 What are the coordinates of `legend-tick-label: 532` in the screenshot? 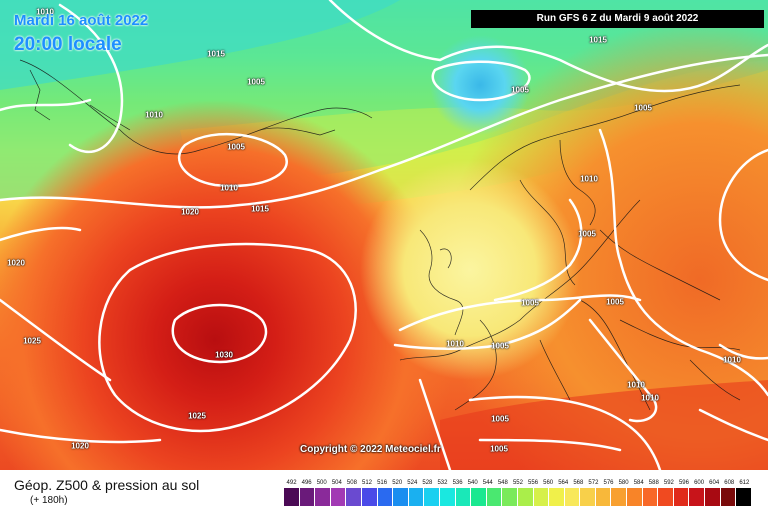 It's located at (442, 483).